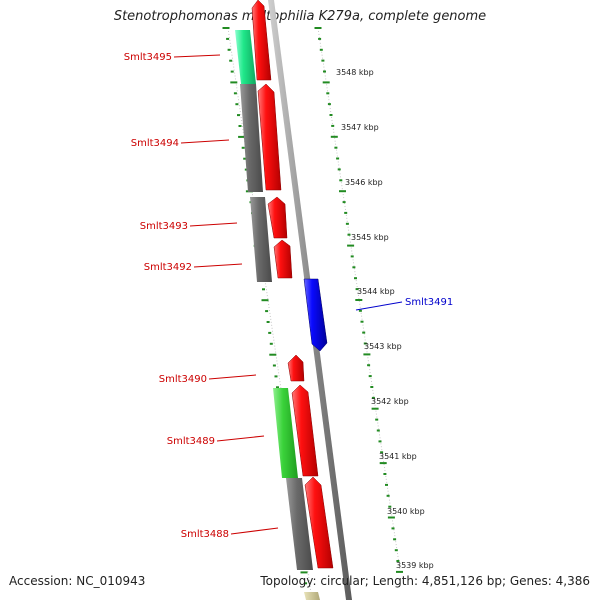  Describe the element at coordinates (240, 438) in the screenshot. I see `leader-line-smlt3489` at that location.